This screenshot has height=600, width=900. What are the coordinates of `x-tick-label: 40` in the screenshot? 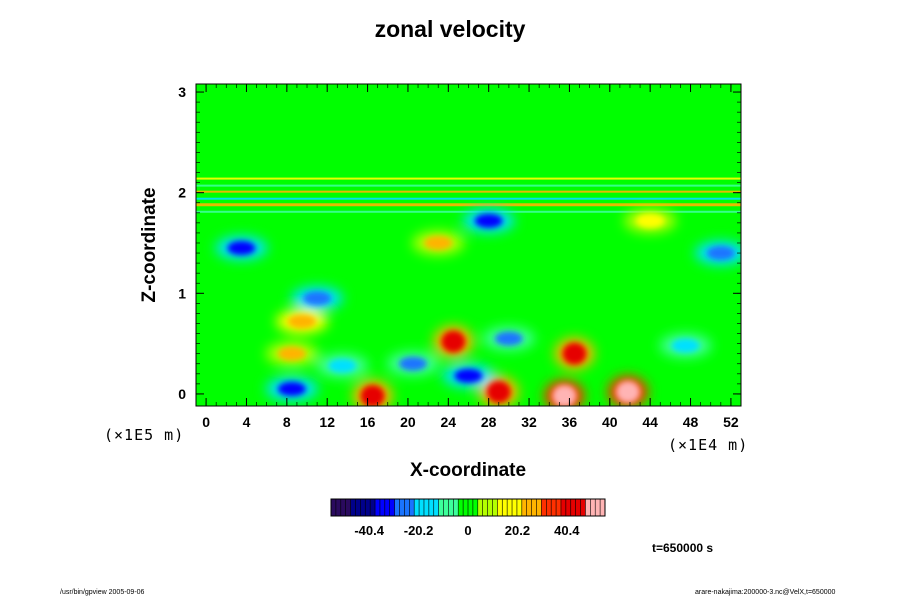 It's located at (610, 422).